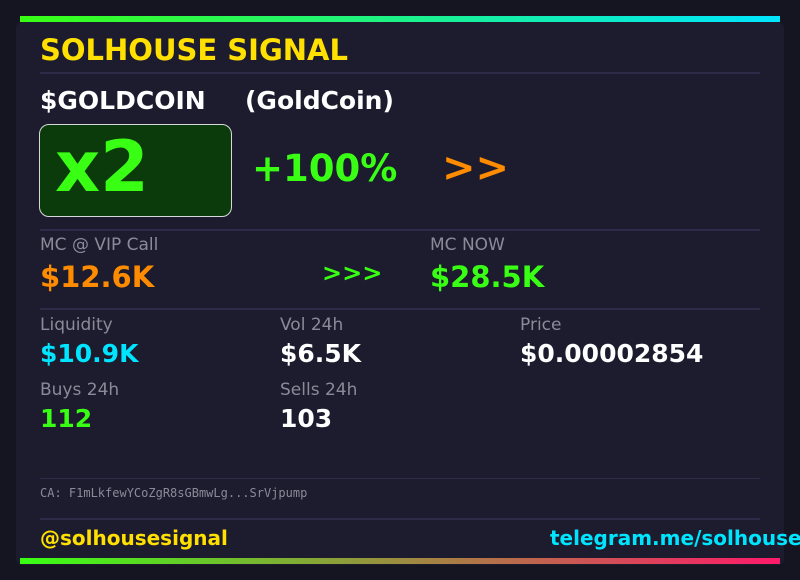 This screenshot has height=580, width=800. What do you see at coordinates (612, 353) in the screenshot?
I see `stat-value: $0.00002854` at bounding box center [612, 353].